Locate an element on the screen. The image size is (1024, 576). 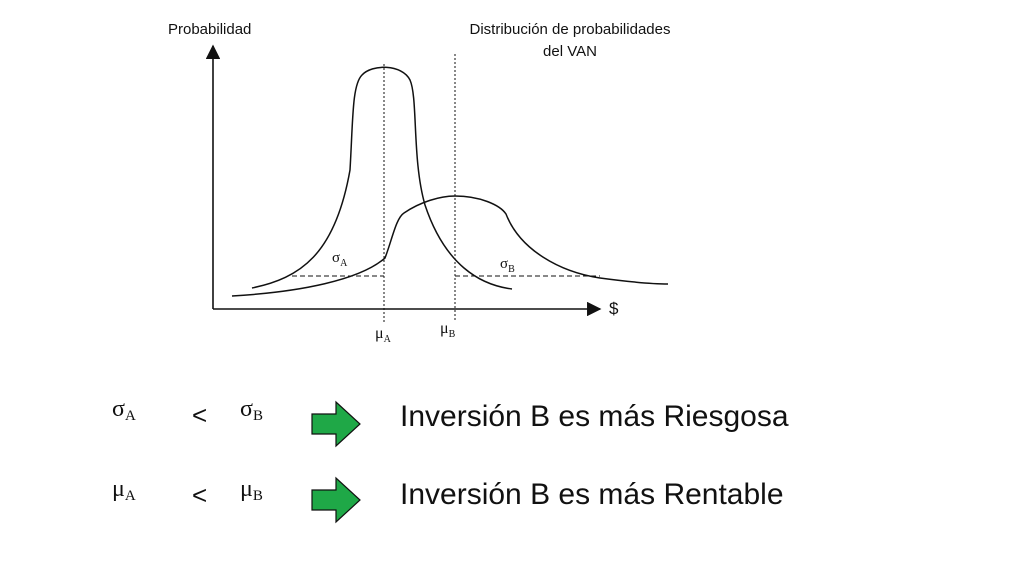
conclusion-text: Inversión B es más Rentable is located at coordinates (592, 494).